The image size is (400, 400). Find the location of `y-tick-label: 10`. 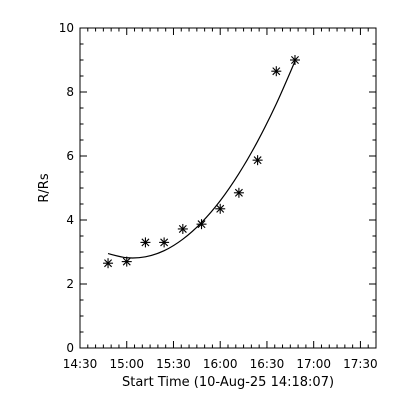

y-tick-label: 10 is located at coordinates (66, 28).